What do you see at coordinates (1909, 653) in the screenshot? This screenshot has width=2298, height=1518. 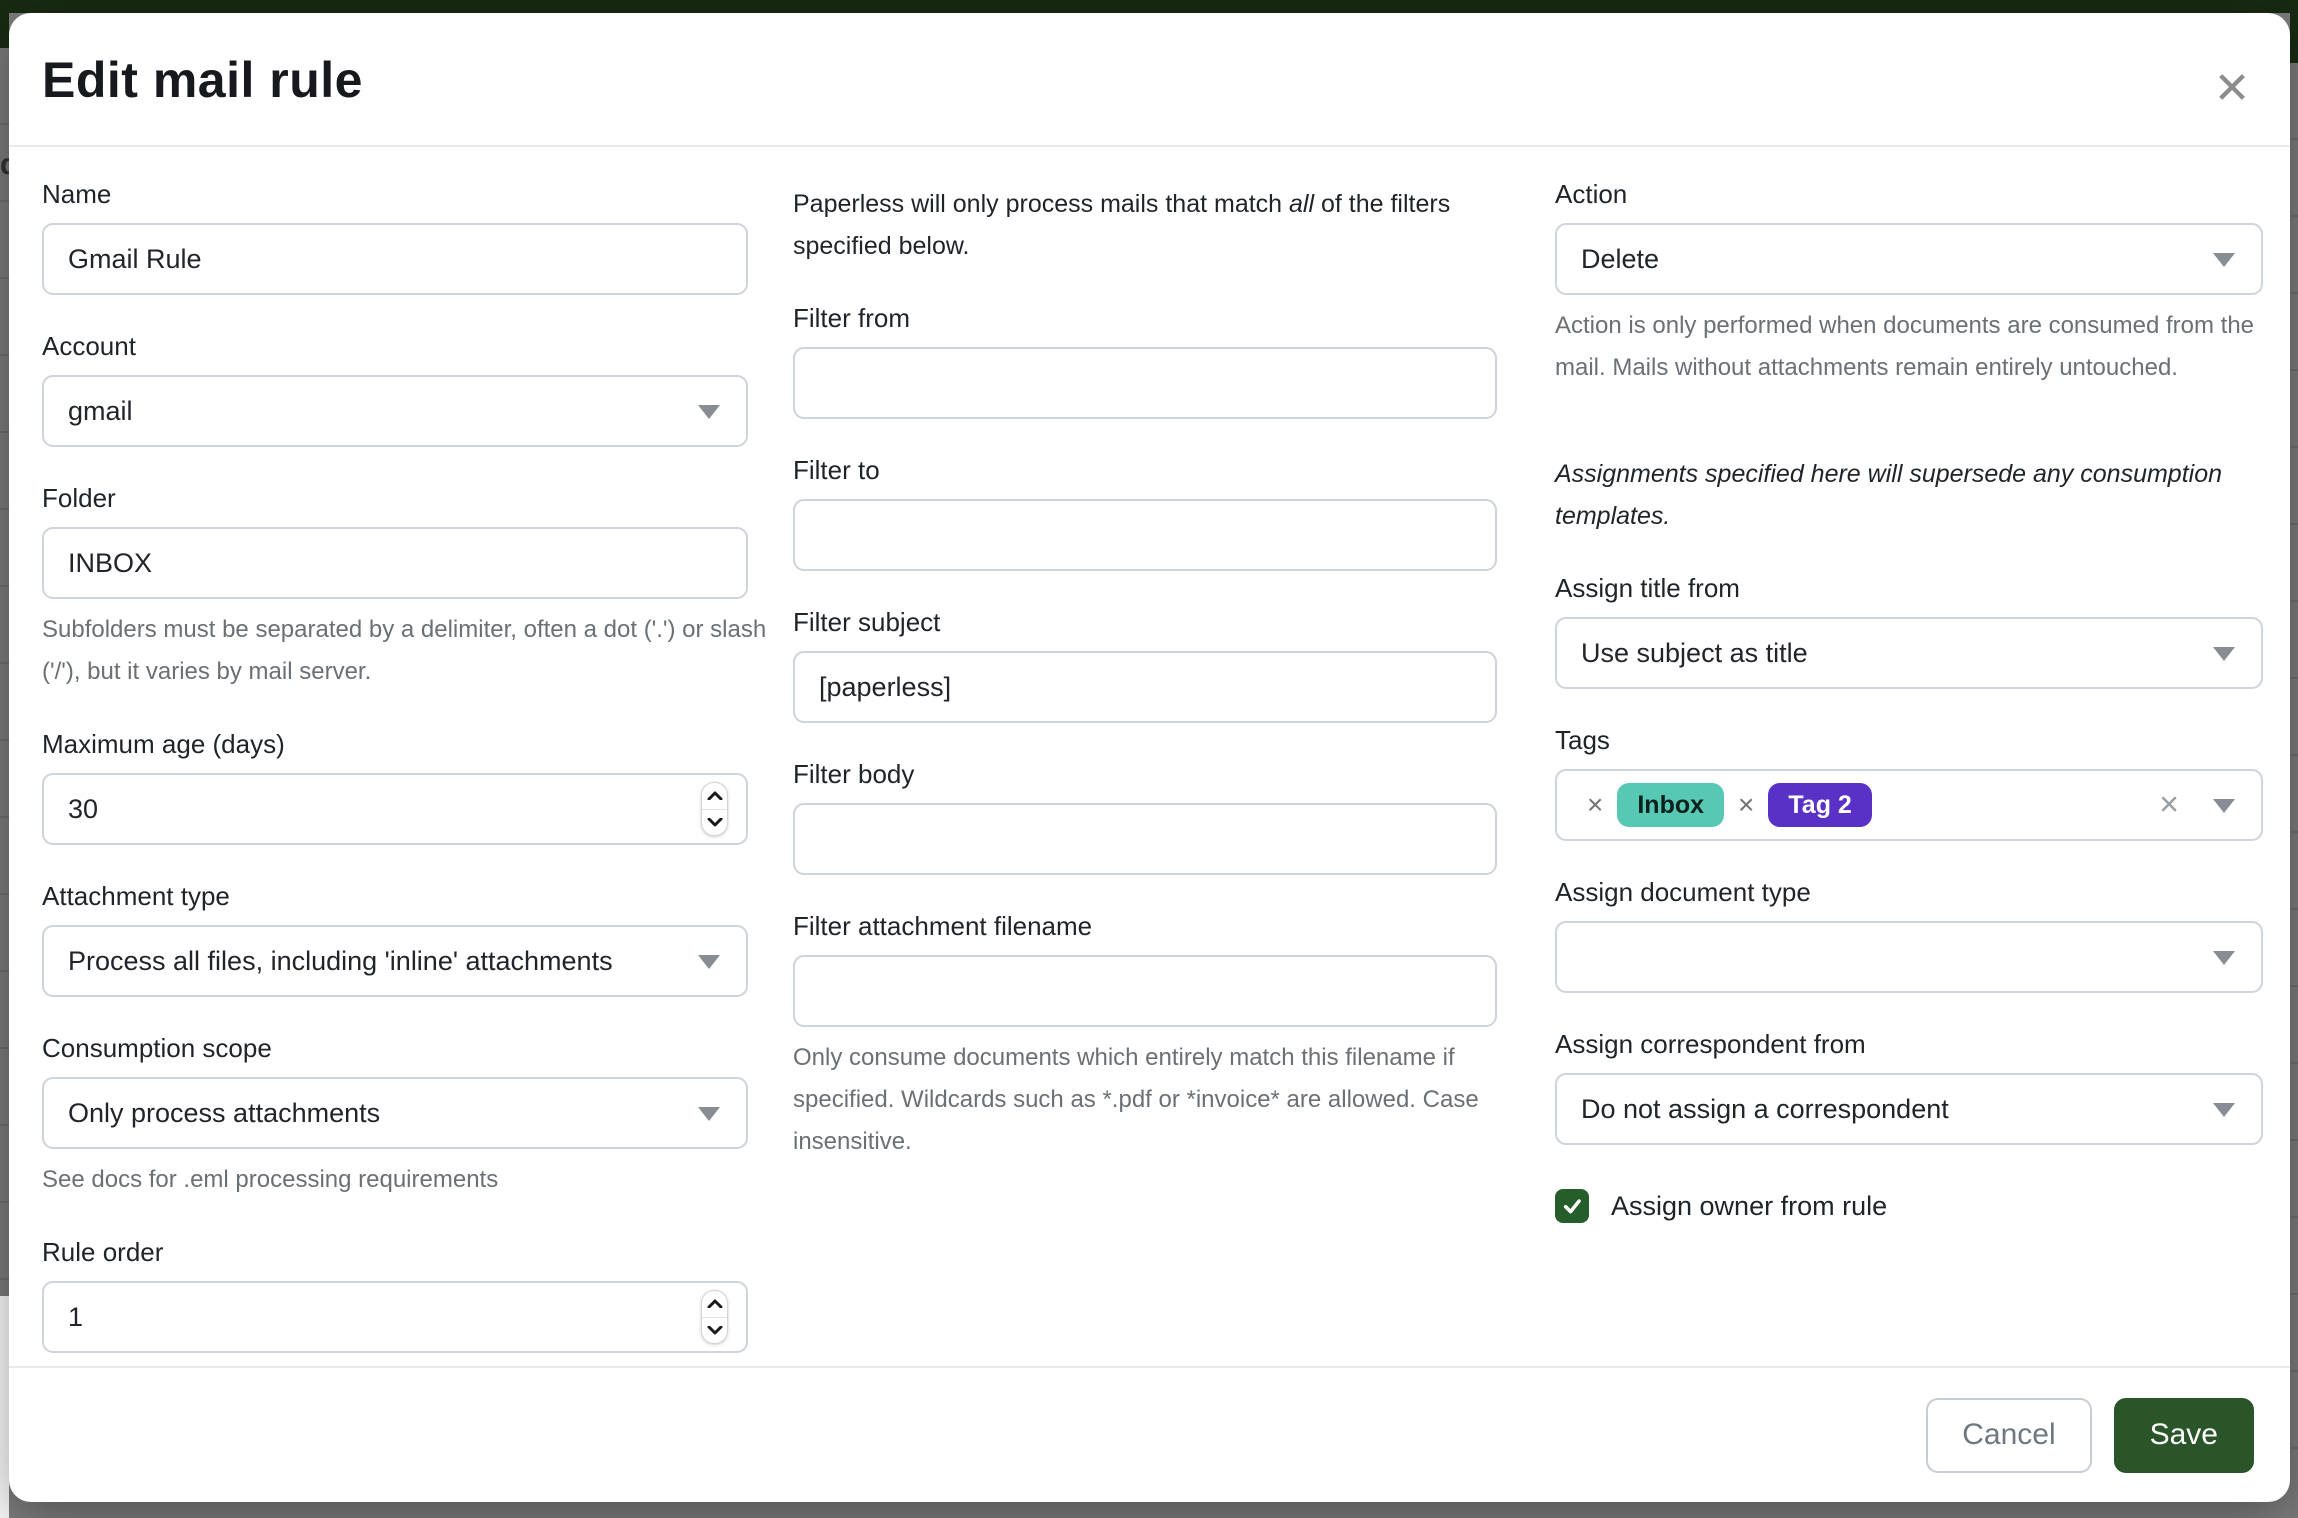 I see `assign-title-from-select: Use subject as title` at bounding box center [1909, 653].